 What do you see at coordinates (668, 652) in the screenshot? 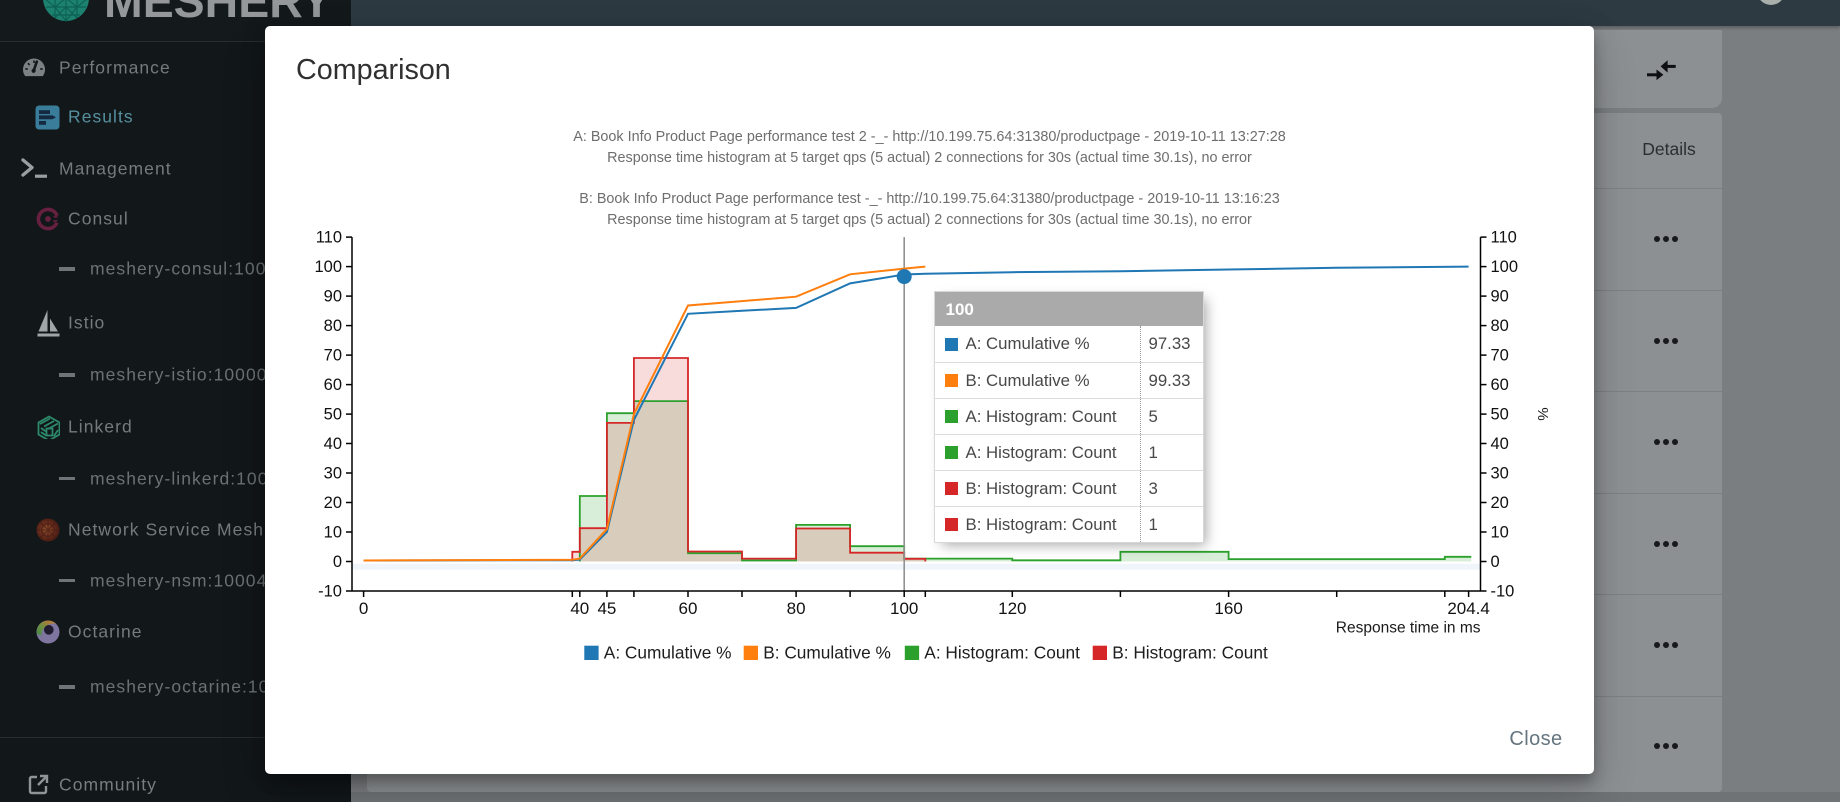
I see `svg-text: A: Cumulative %` at bounding box center [668, 652].